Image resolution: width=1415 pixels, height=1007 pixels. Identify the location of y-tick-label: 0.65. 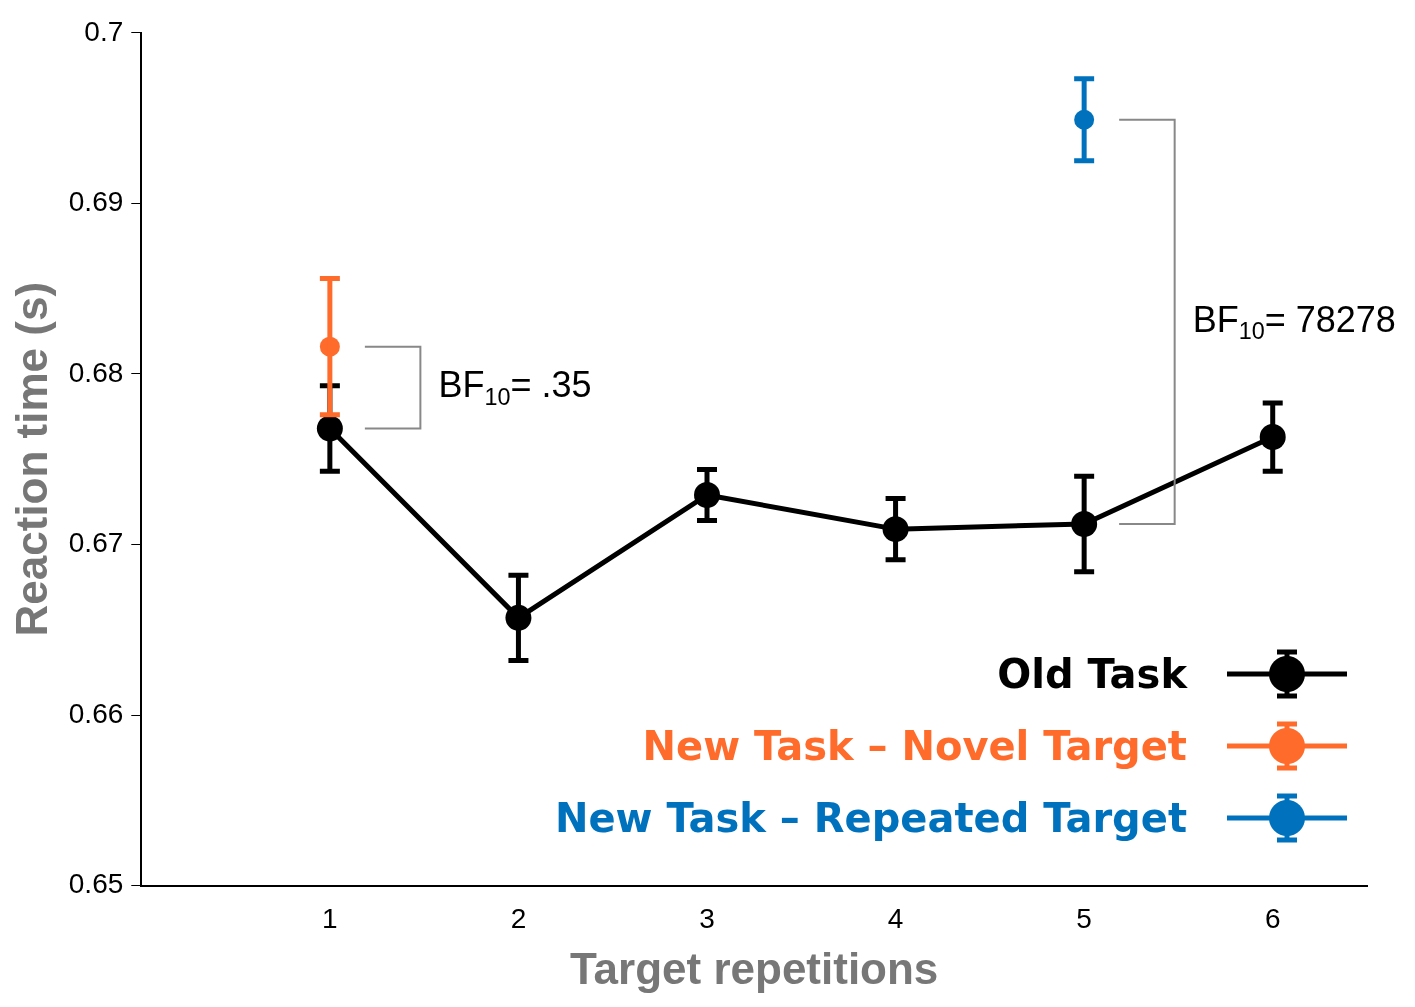
(96, 884).